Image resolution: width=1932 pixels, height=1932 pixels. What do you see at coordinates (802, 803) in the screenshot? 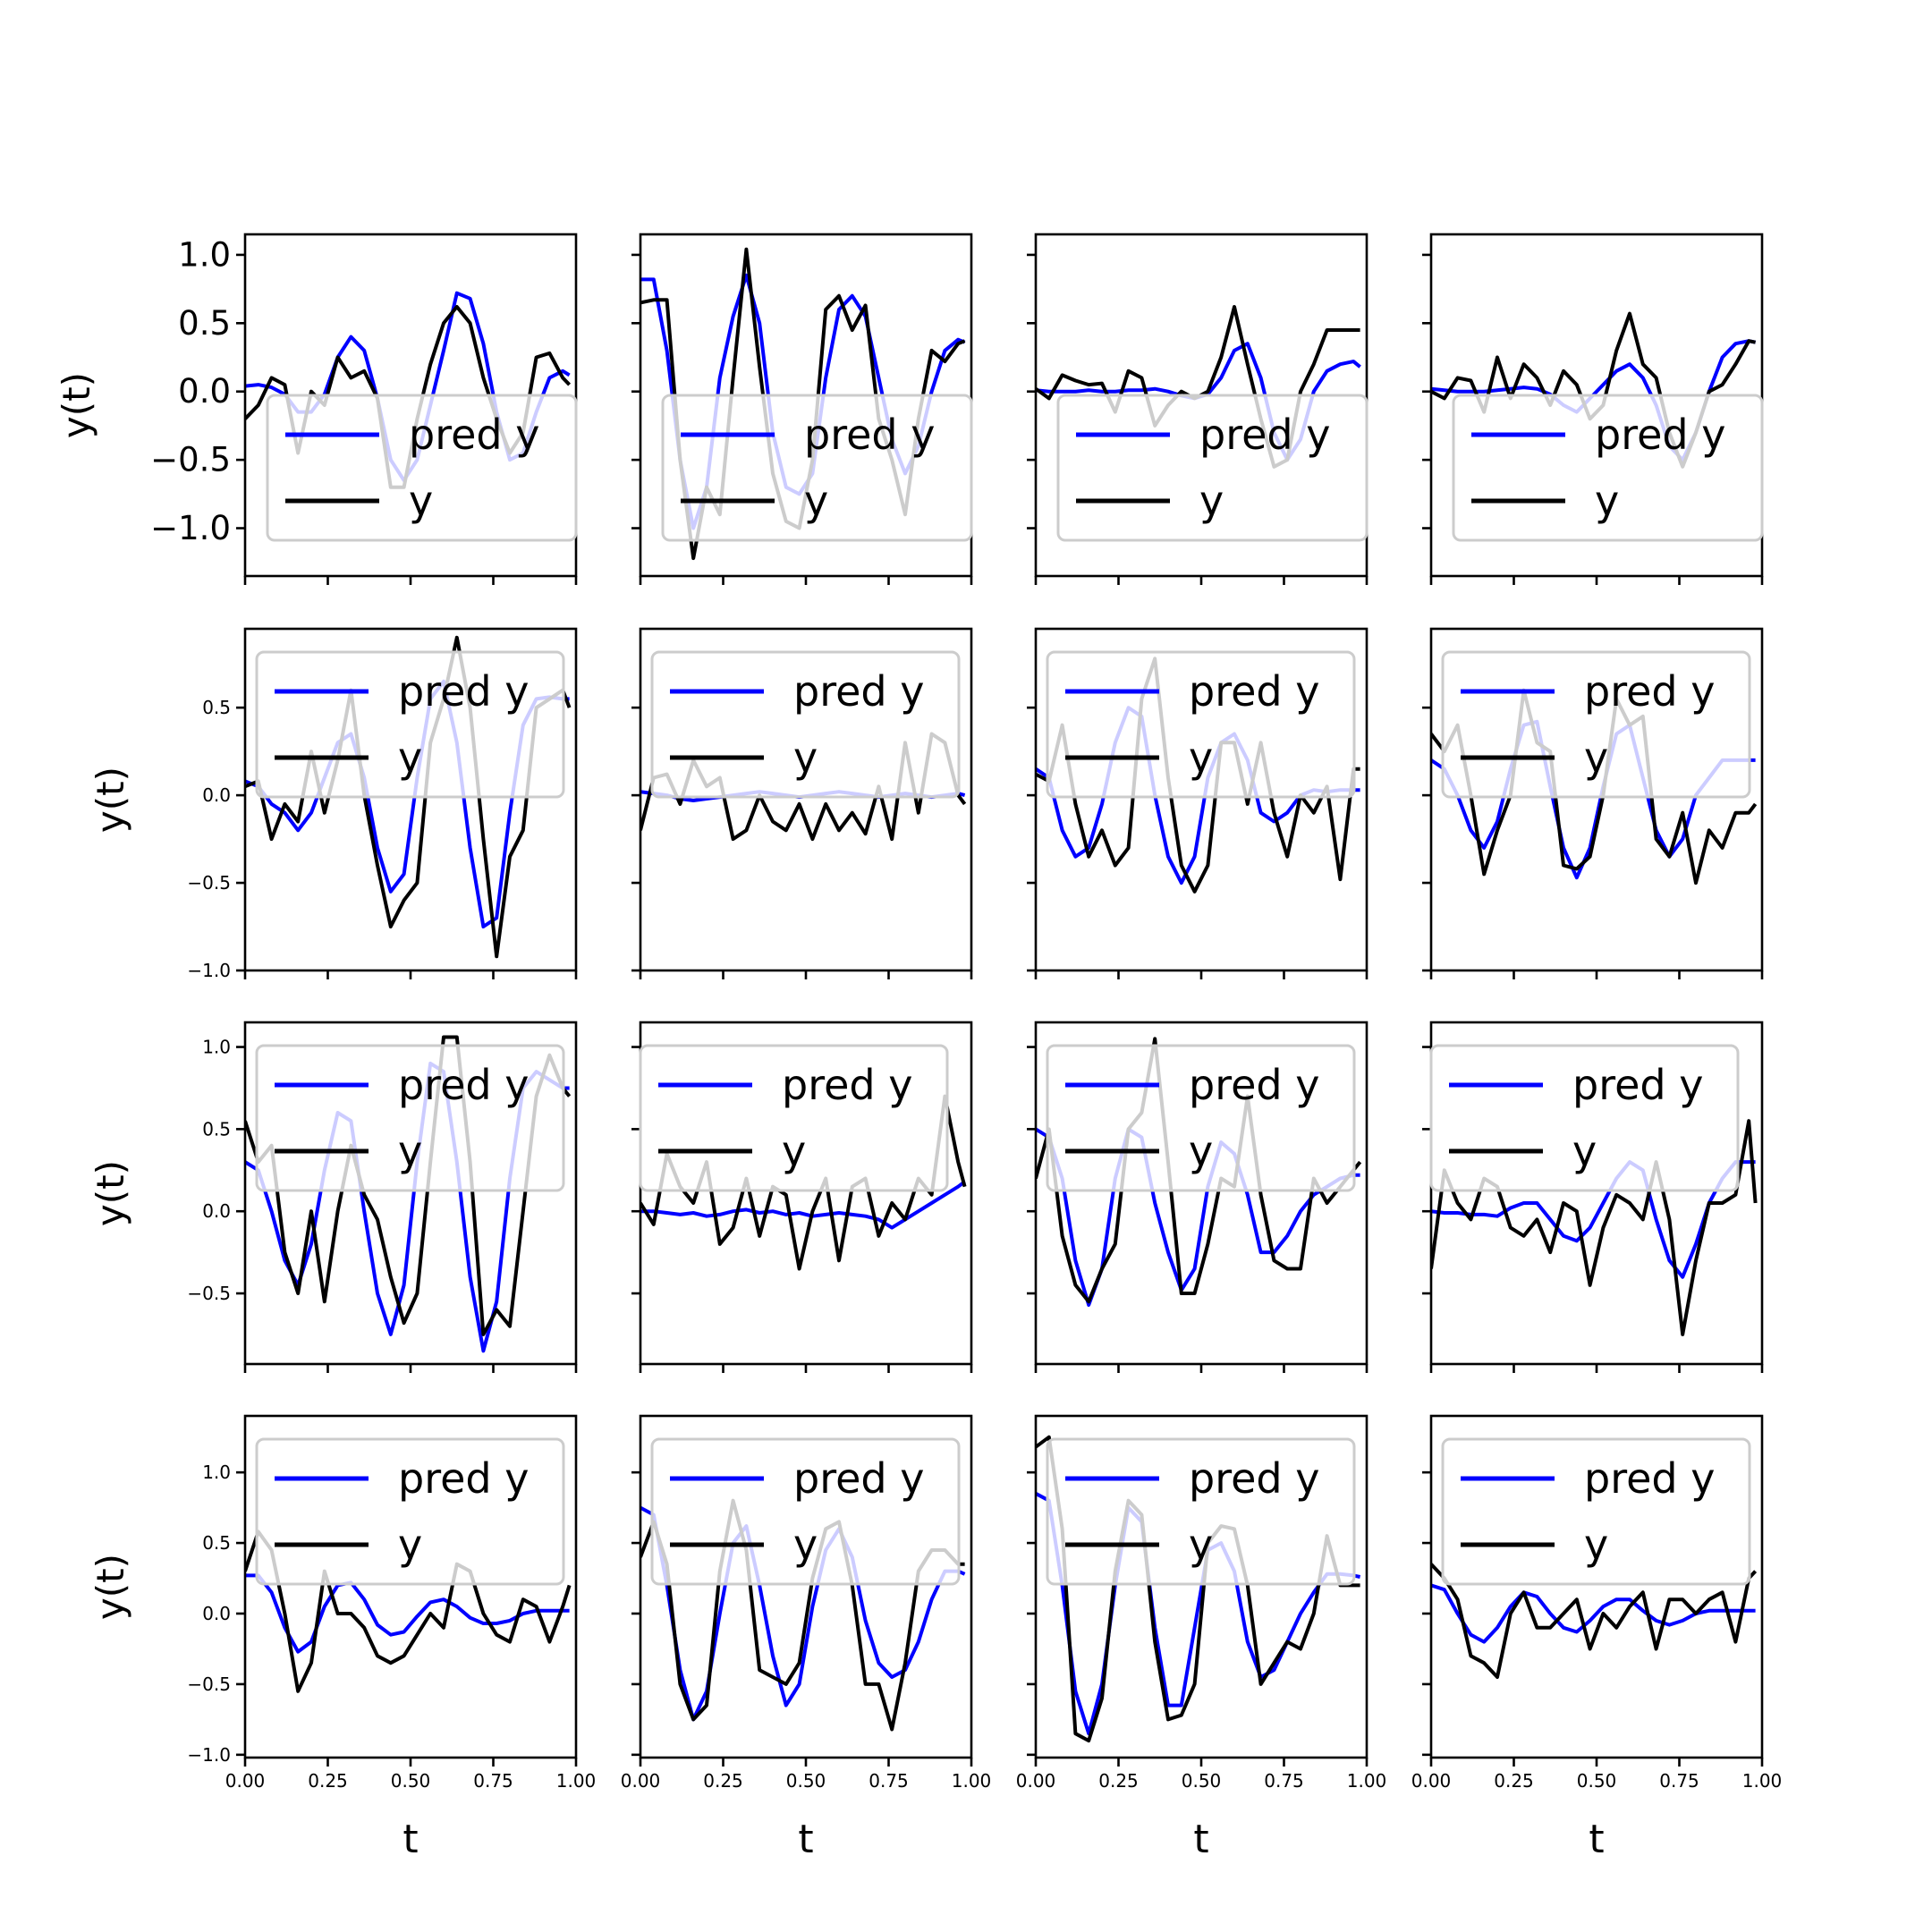
I see `subplot-r1c1: pred y y` at bounding box center [802, 803].